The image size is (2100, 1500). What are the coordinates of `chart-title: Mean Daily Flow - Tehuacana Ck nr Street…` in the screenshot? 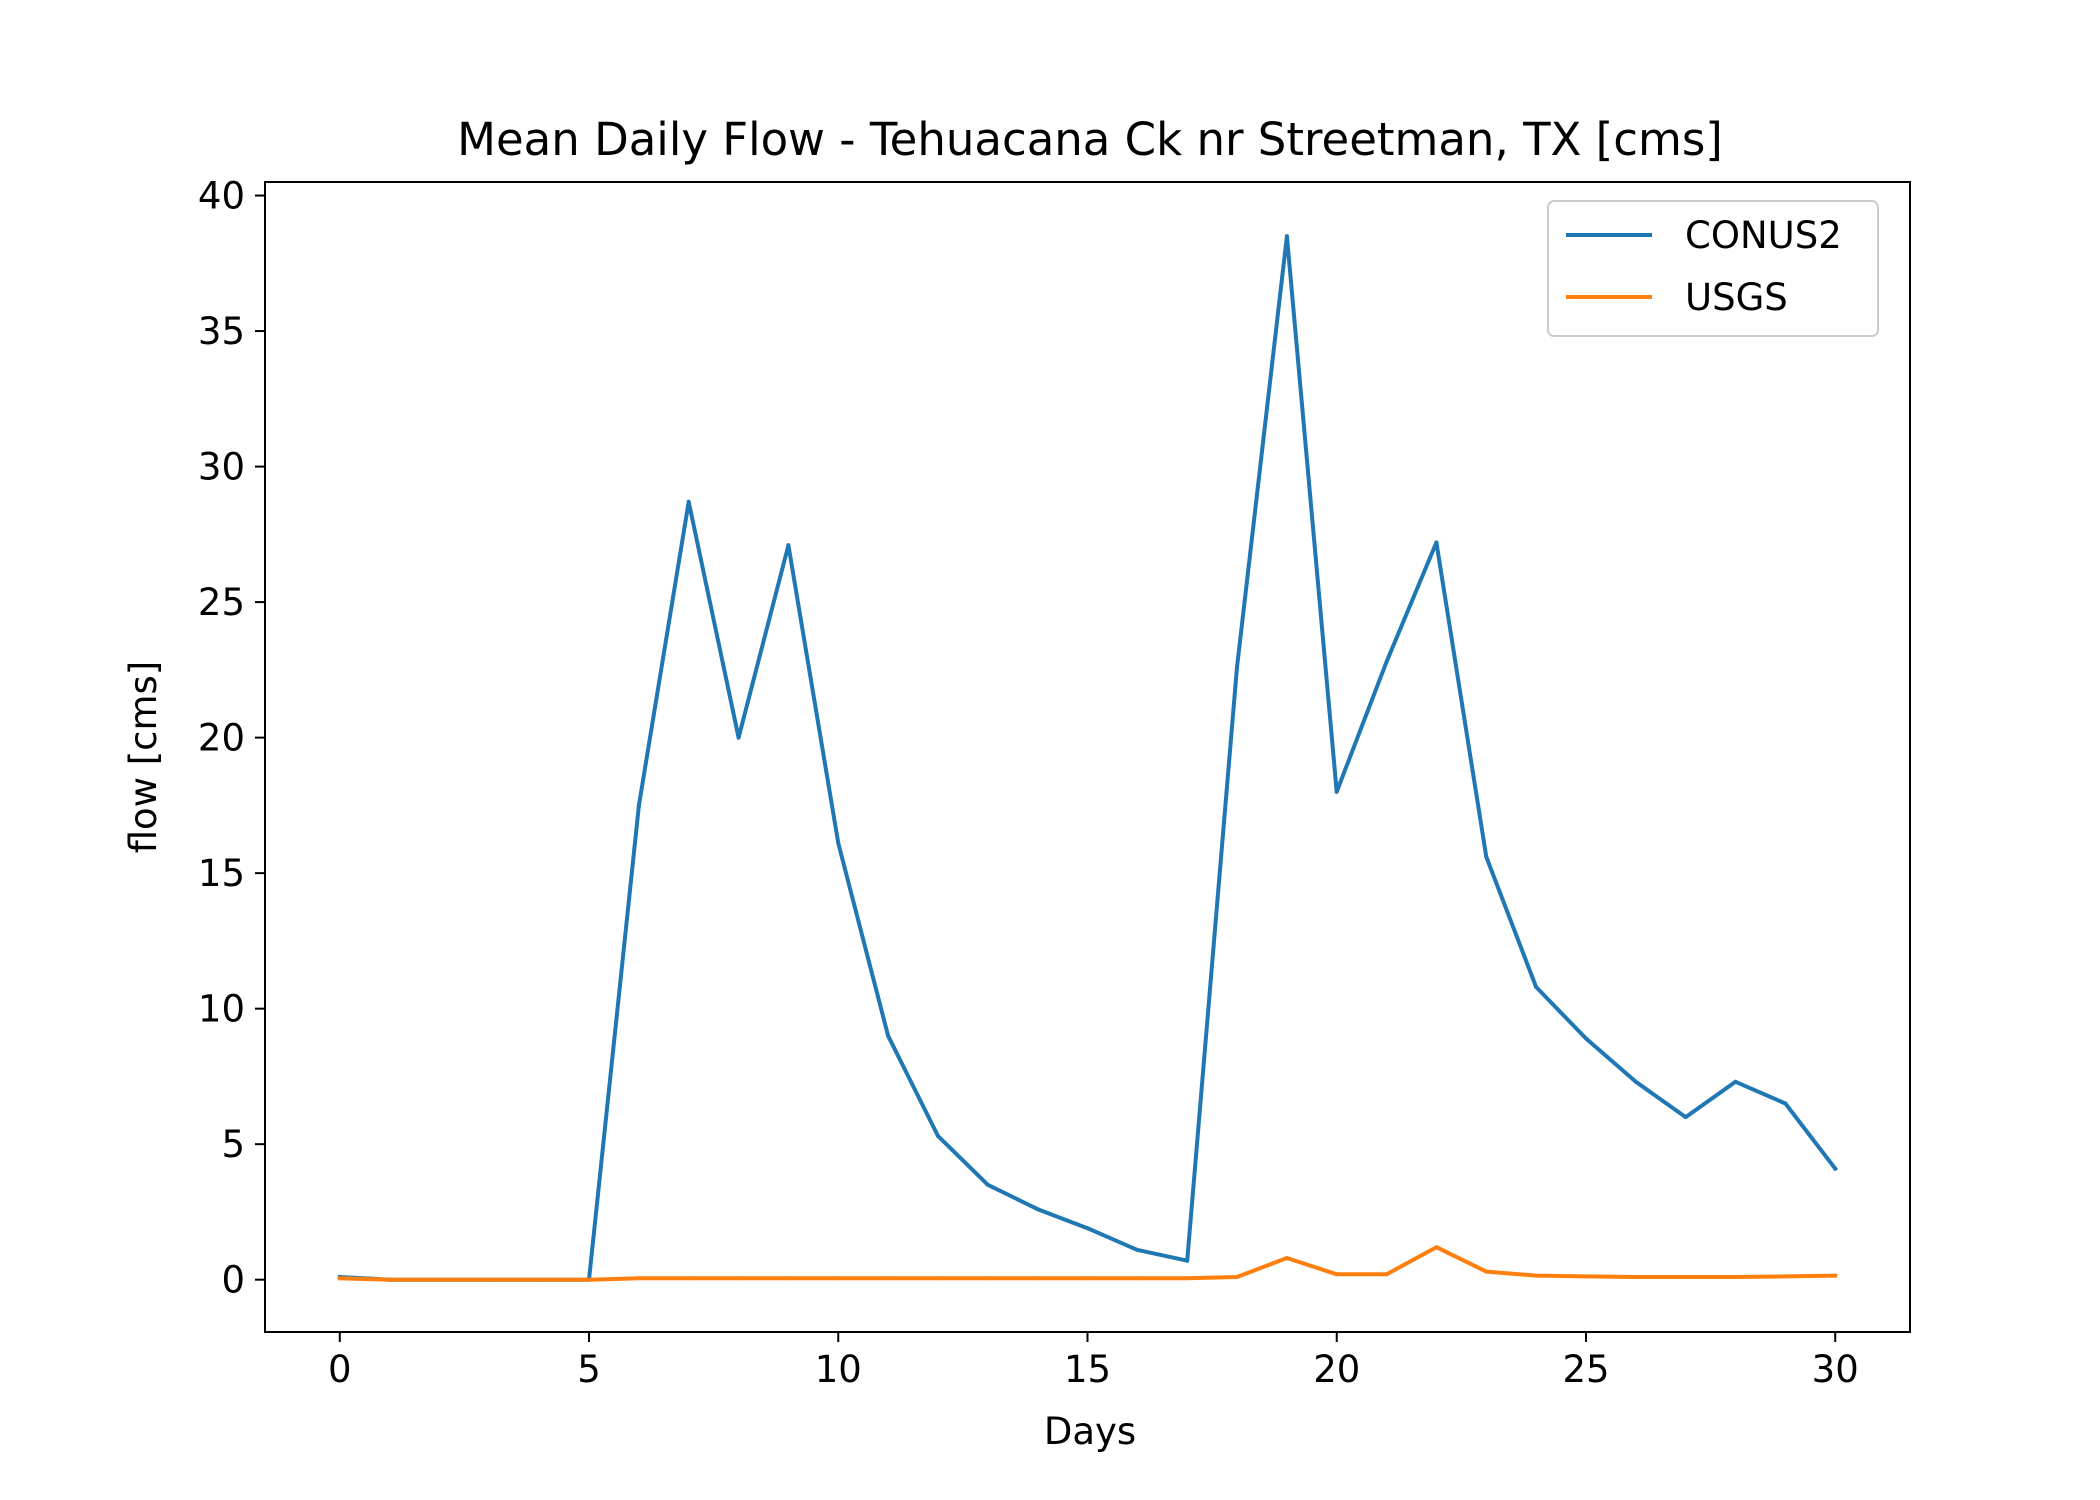 It's located at (1090, 139).